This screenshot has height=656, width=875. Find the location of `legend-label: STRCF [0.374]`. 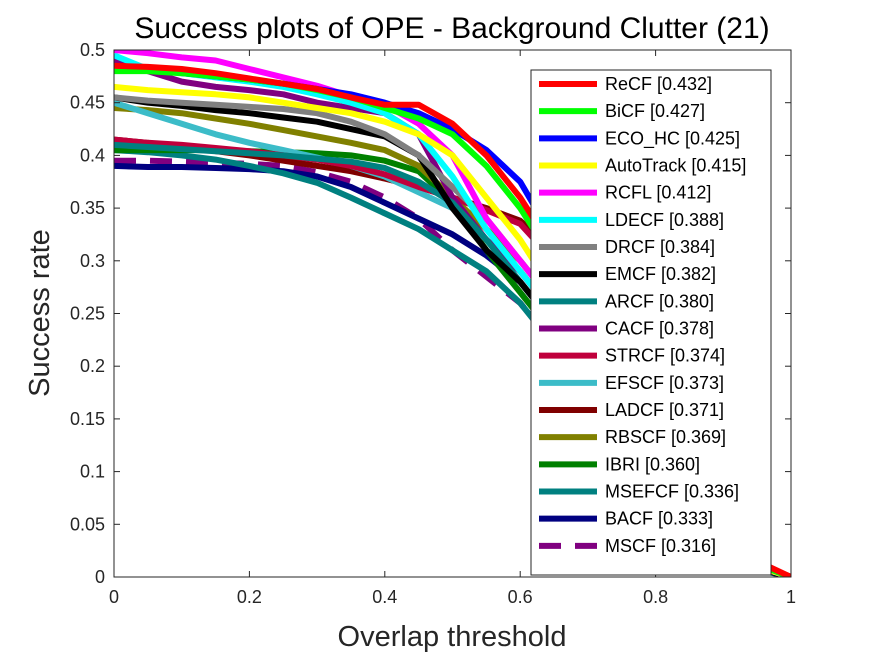

legend-label: STRCF [0.374] is located at coordinates (665, 356).